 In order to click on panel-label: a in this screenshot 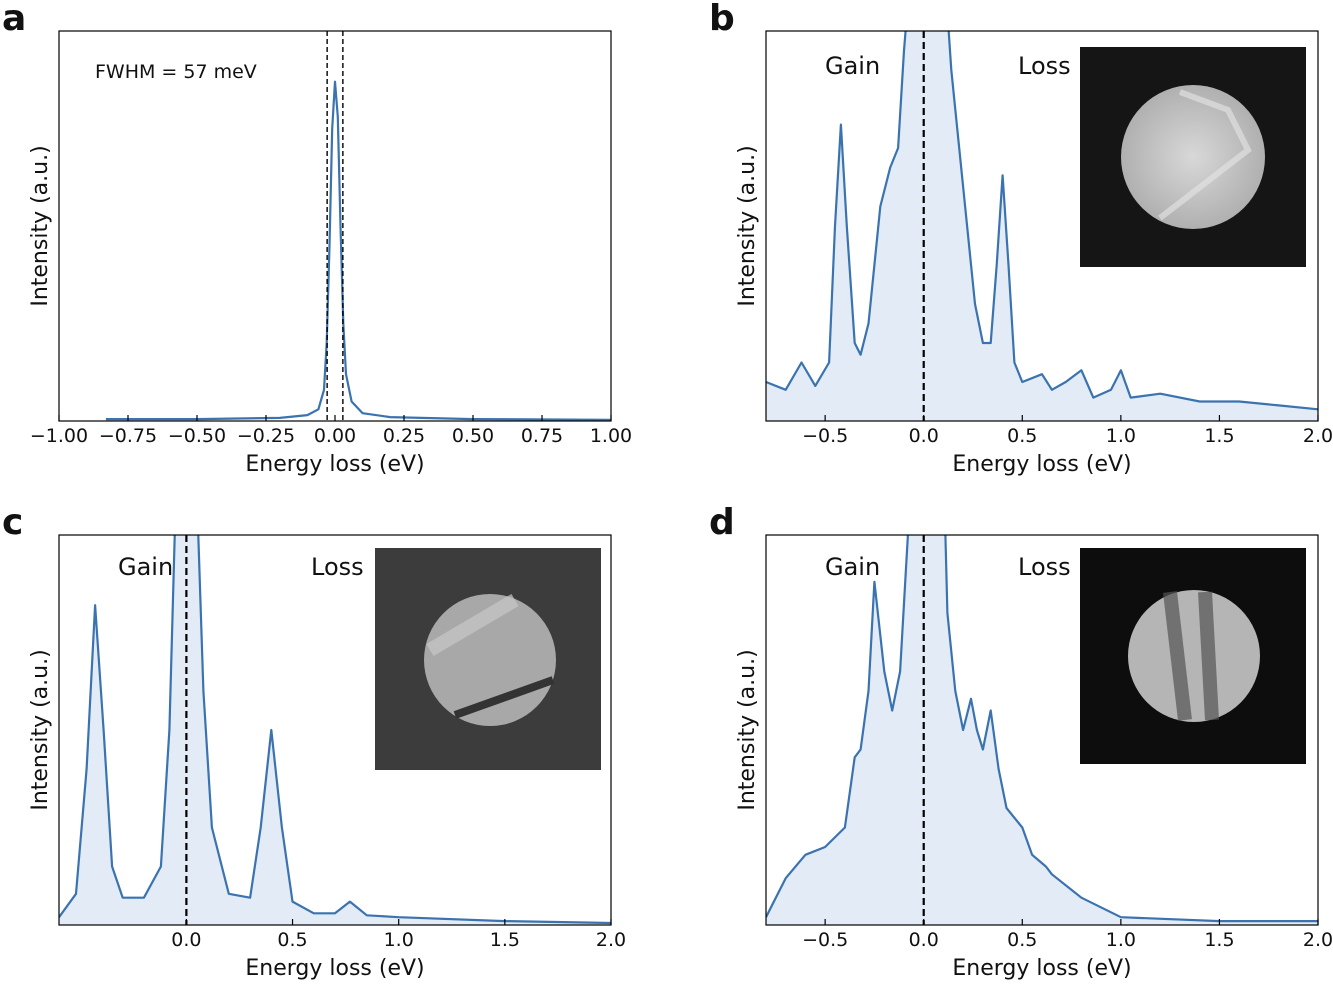, I will do `click(14, 19)`.